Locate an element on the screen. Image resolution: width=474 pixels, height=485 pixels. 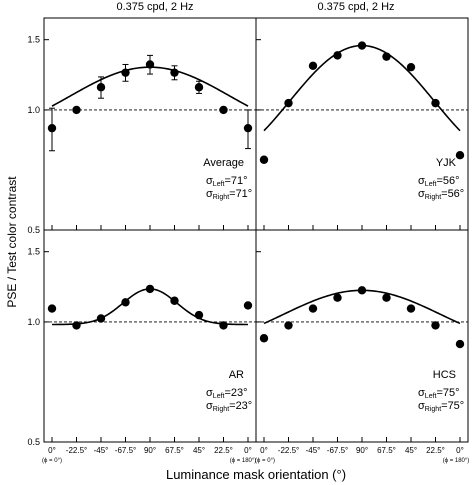
panel-observer-name: YJK is located at coordinates (446, 163).